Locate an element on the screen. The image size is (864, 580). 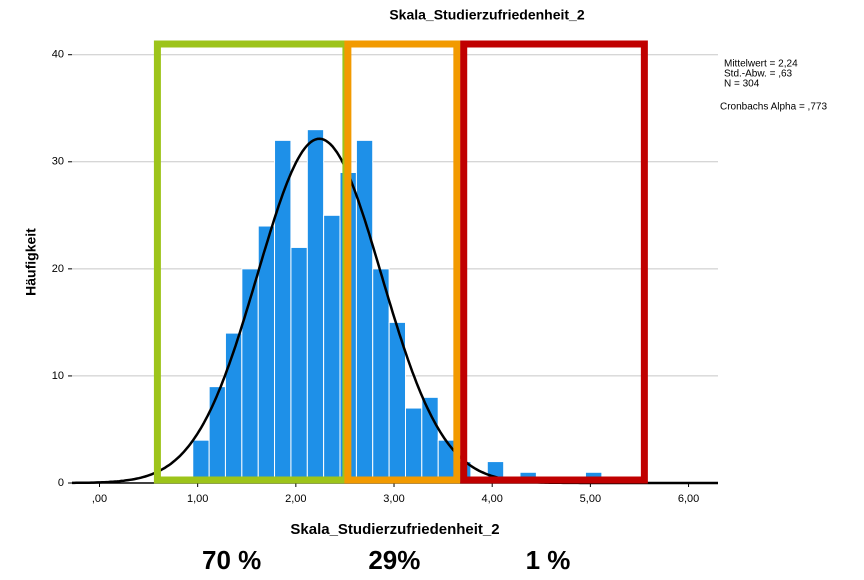
x-tick-label: 2,00 is located at coordinates (295, 499).